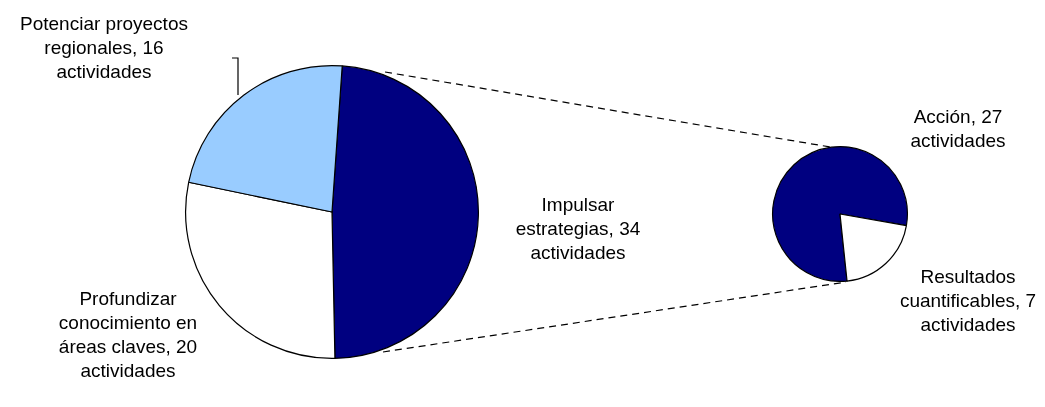 Image resolution: width=1045 pixels, height=407 pixels. Describe the element at coordinates (578, 229) in the screenshot. I see `slice-label: Impulsar estrategias, 34 actividades` at that location.